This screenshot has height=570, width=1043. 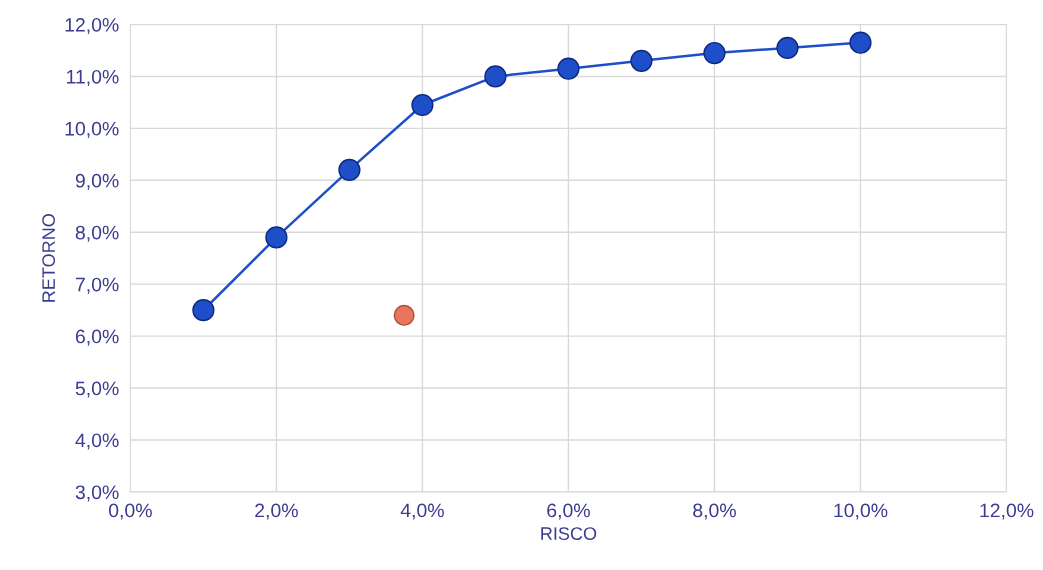 What do you see at coordinates (97, 441) in the screenshot?
I see `y-tick-label: 4,0%` at bounding box center [97, 441].